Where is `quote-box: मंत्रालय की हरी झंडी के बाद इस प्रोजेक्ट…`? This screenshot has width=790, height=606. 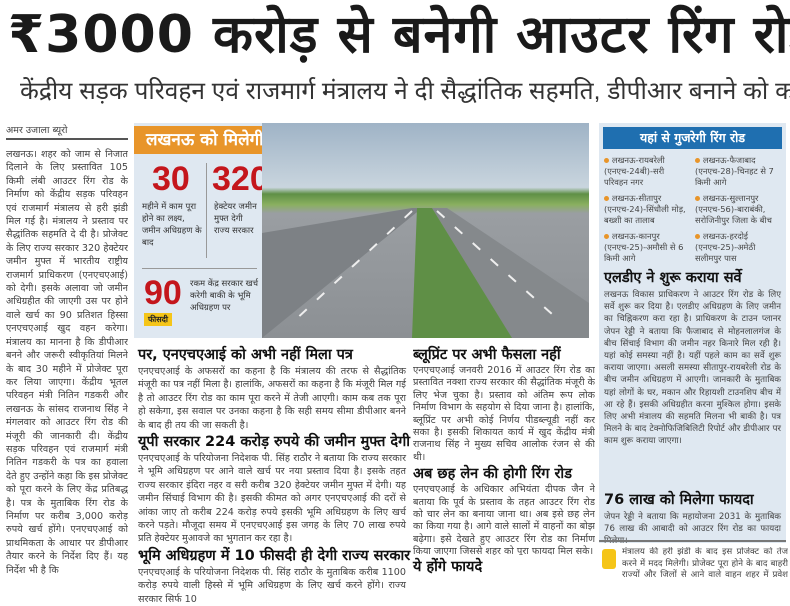
quote-box: मंत्रालय की हरी झंडी के बाद इस प्रोजेक्ट… is located at coordinates (696, 562).